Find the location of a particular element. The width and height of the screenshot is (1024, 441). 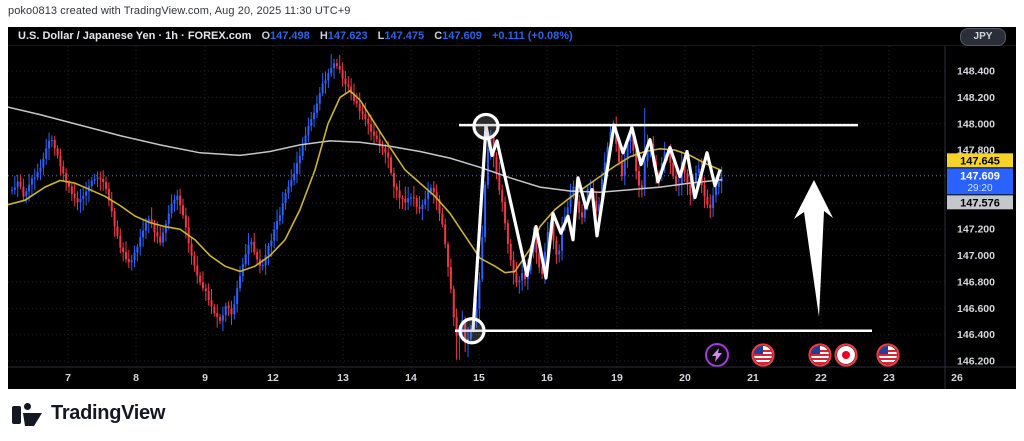

timeframe: 1h is located at coordinates (172, 36).